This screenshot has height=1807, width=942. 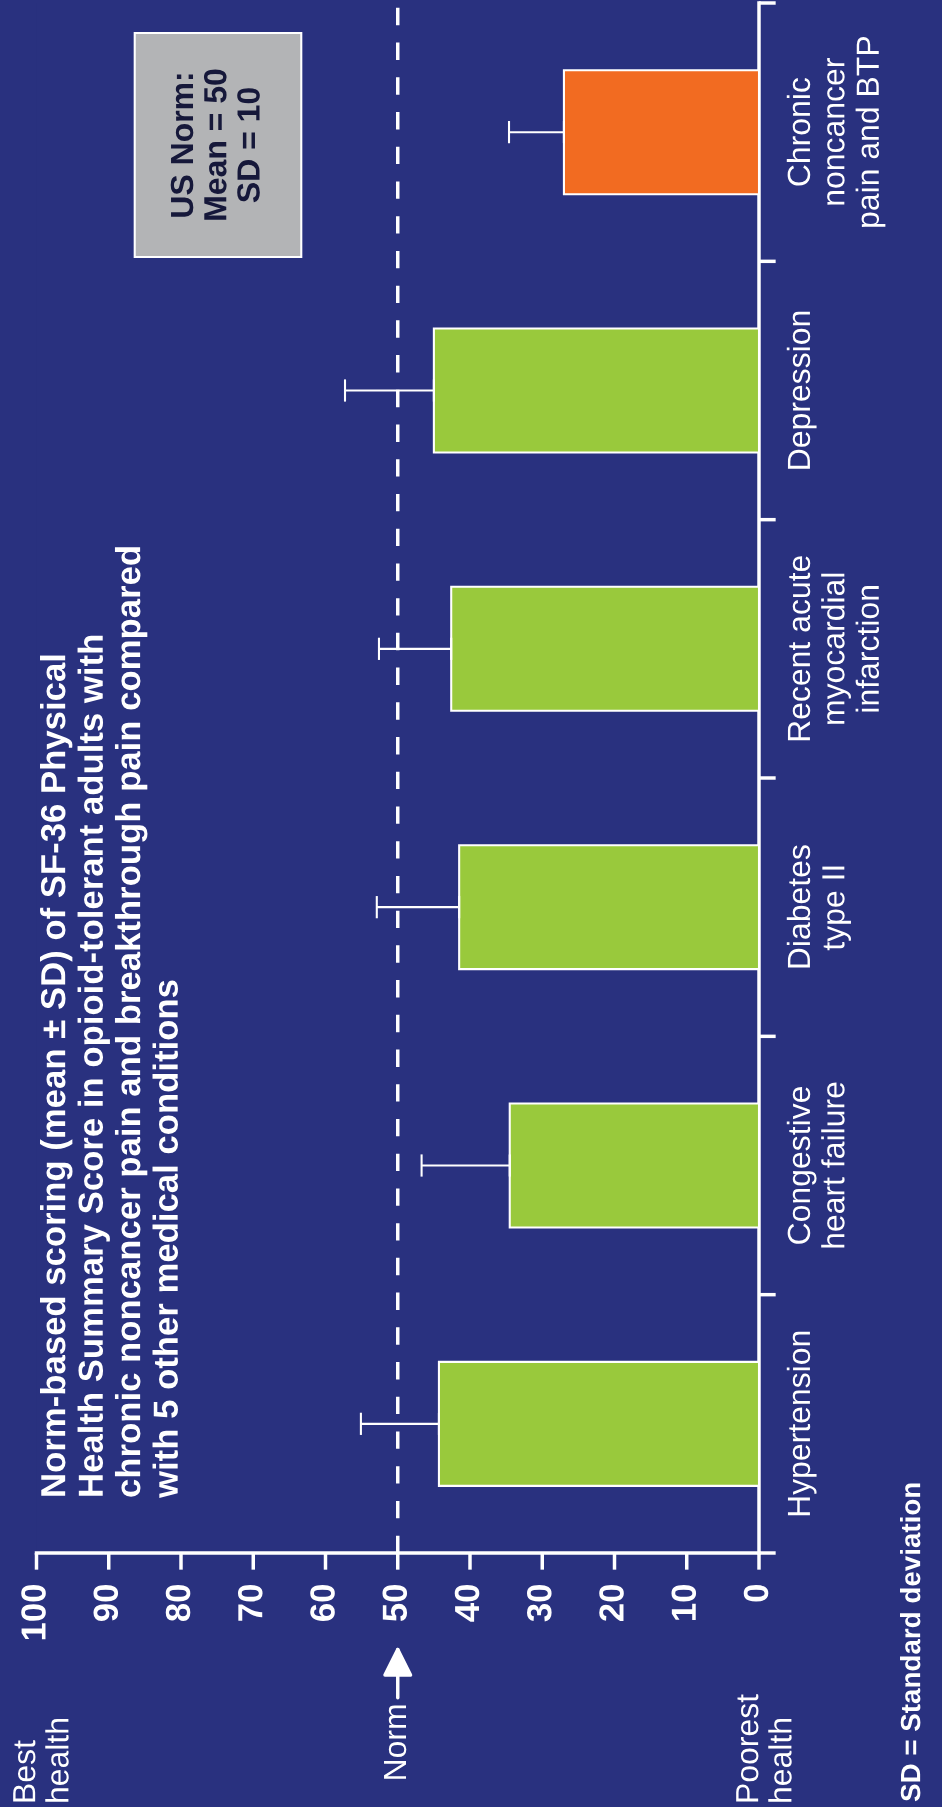 I want to click on y-tick-label: Diabetes type II, so click(x=818, y=906).